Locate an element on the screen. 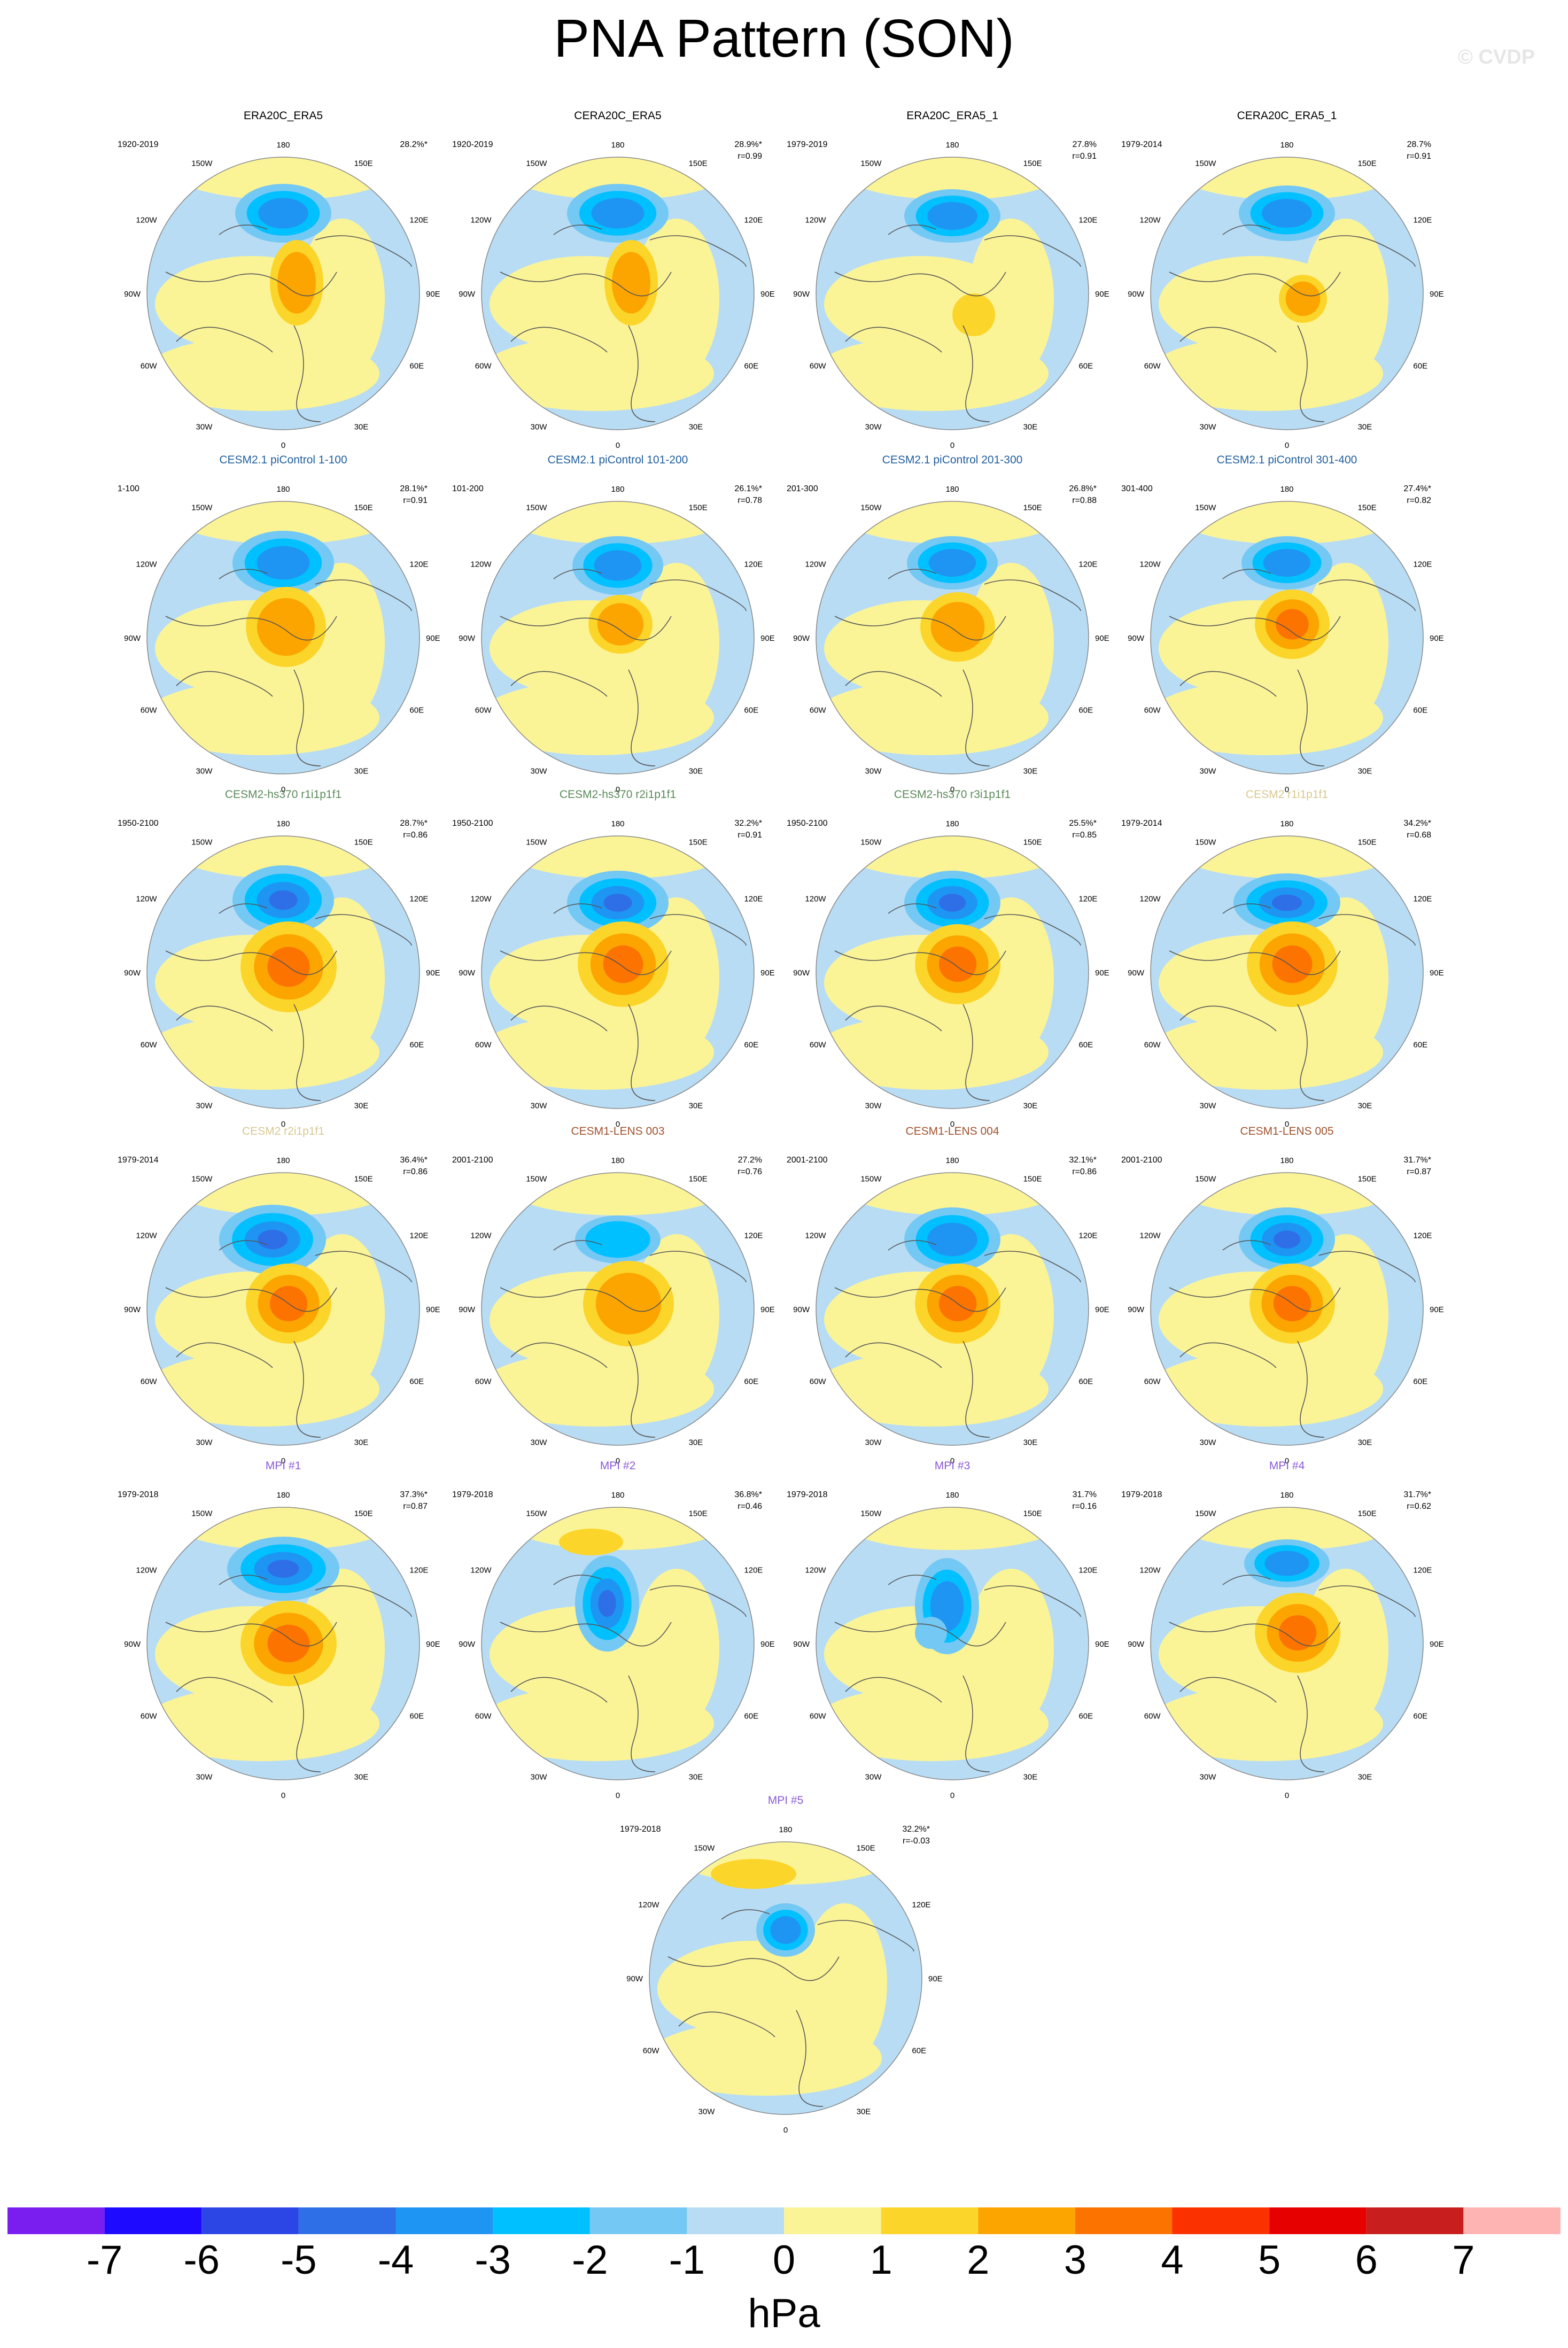  panel-title: CERA20C_ERA5 is located at coordinates (618, 116).